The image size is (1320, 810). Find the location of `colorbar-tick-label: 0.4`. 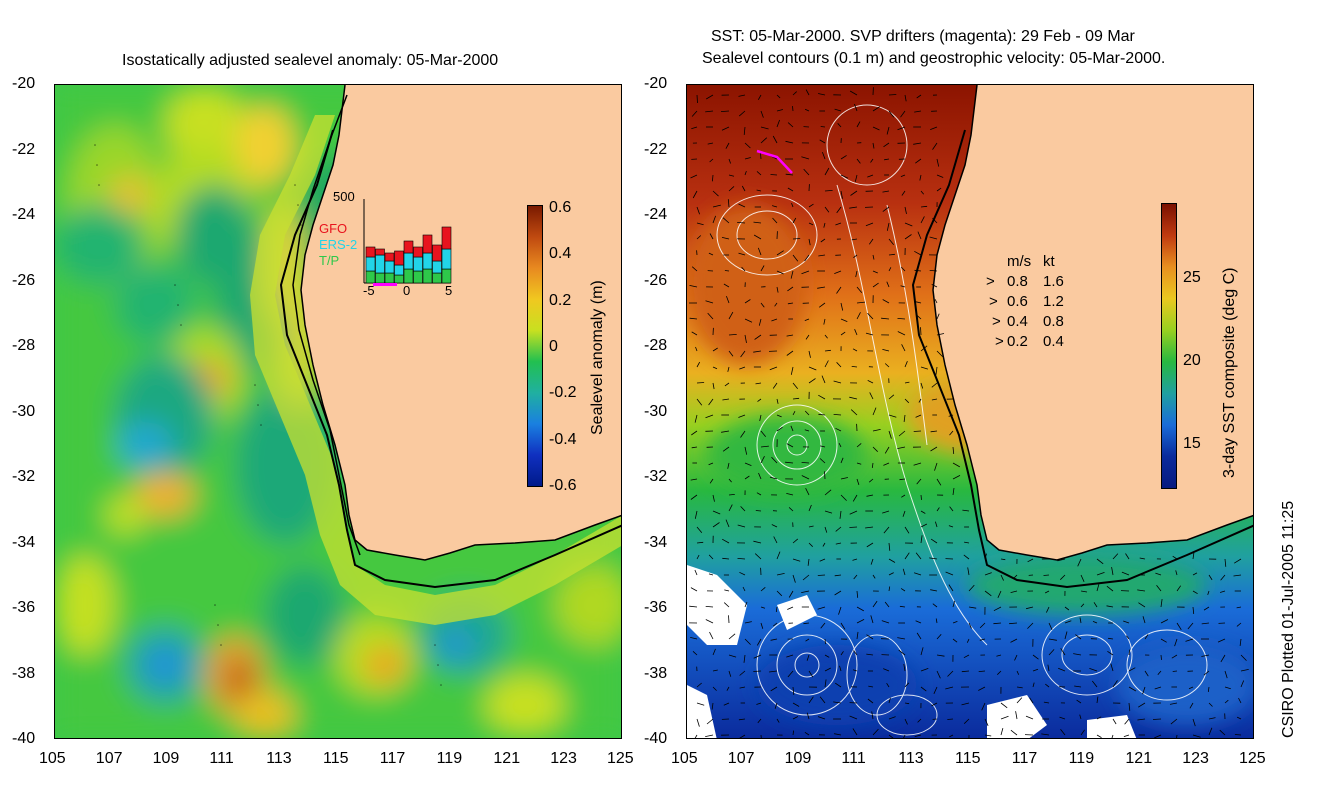

colorbar-tick-label: 0.4 is located at coordinates (560, 254).